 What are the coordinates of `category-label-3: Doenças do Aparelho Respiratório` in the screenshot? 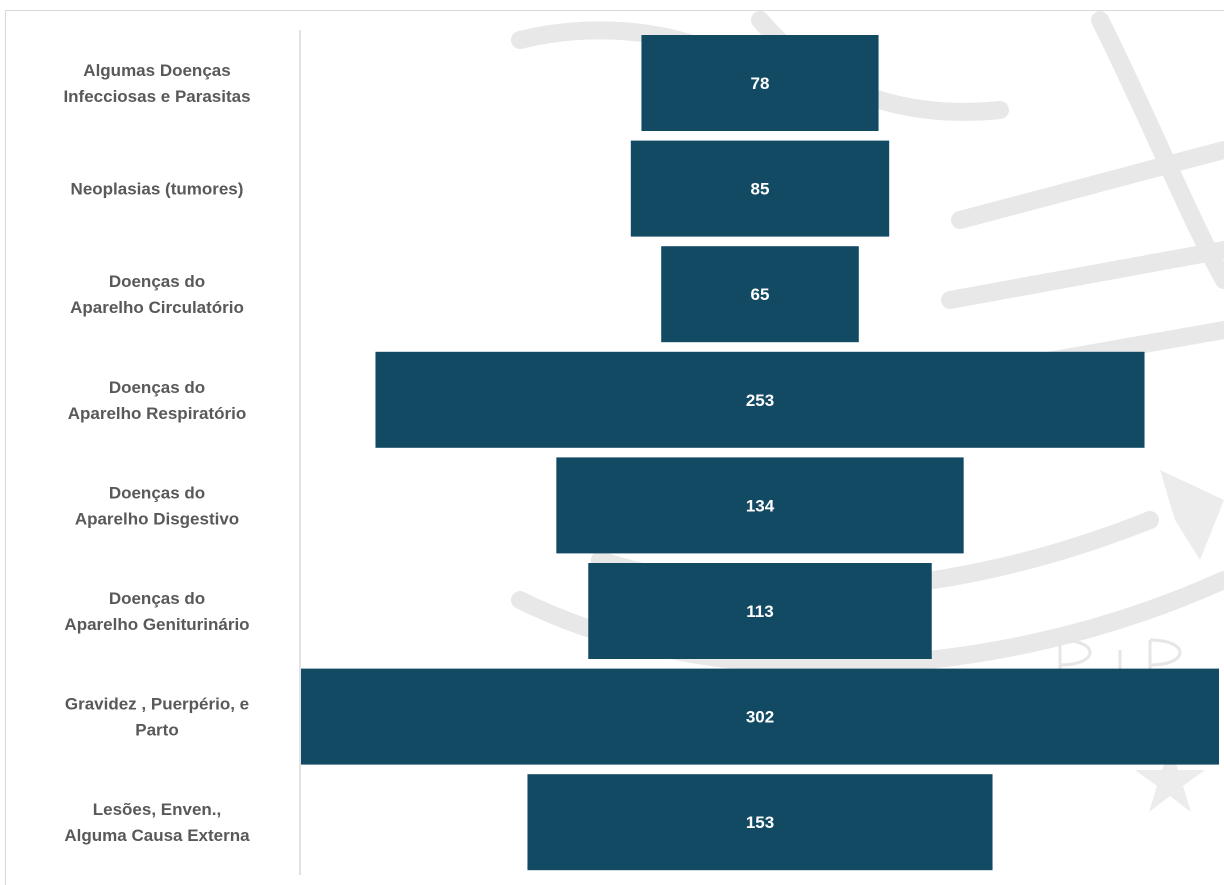 It's located at (157, 400).